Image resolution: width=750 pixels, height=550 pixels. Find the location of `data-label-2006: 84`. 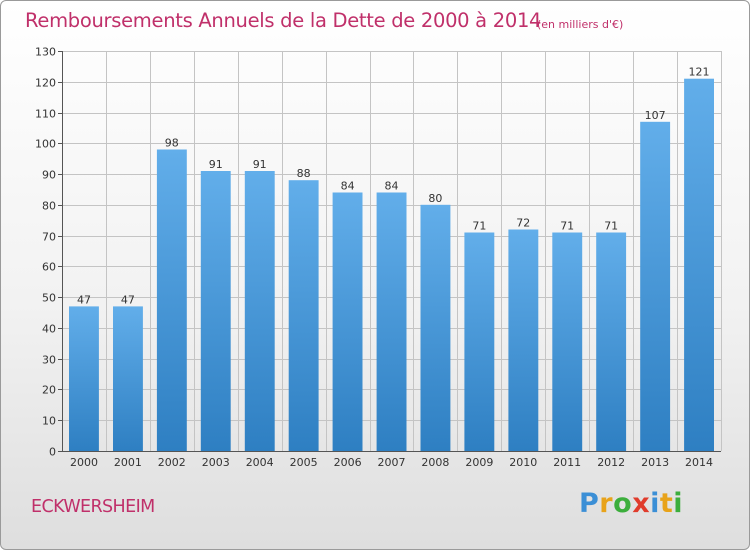

data-label-2006: 84 is located at coordinates (348, 186).